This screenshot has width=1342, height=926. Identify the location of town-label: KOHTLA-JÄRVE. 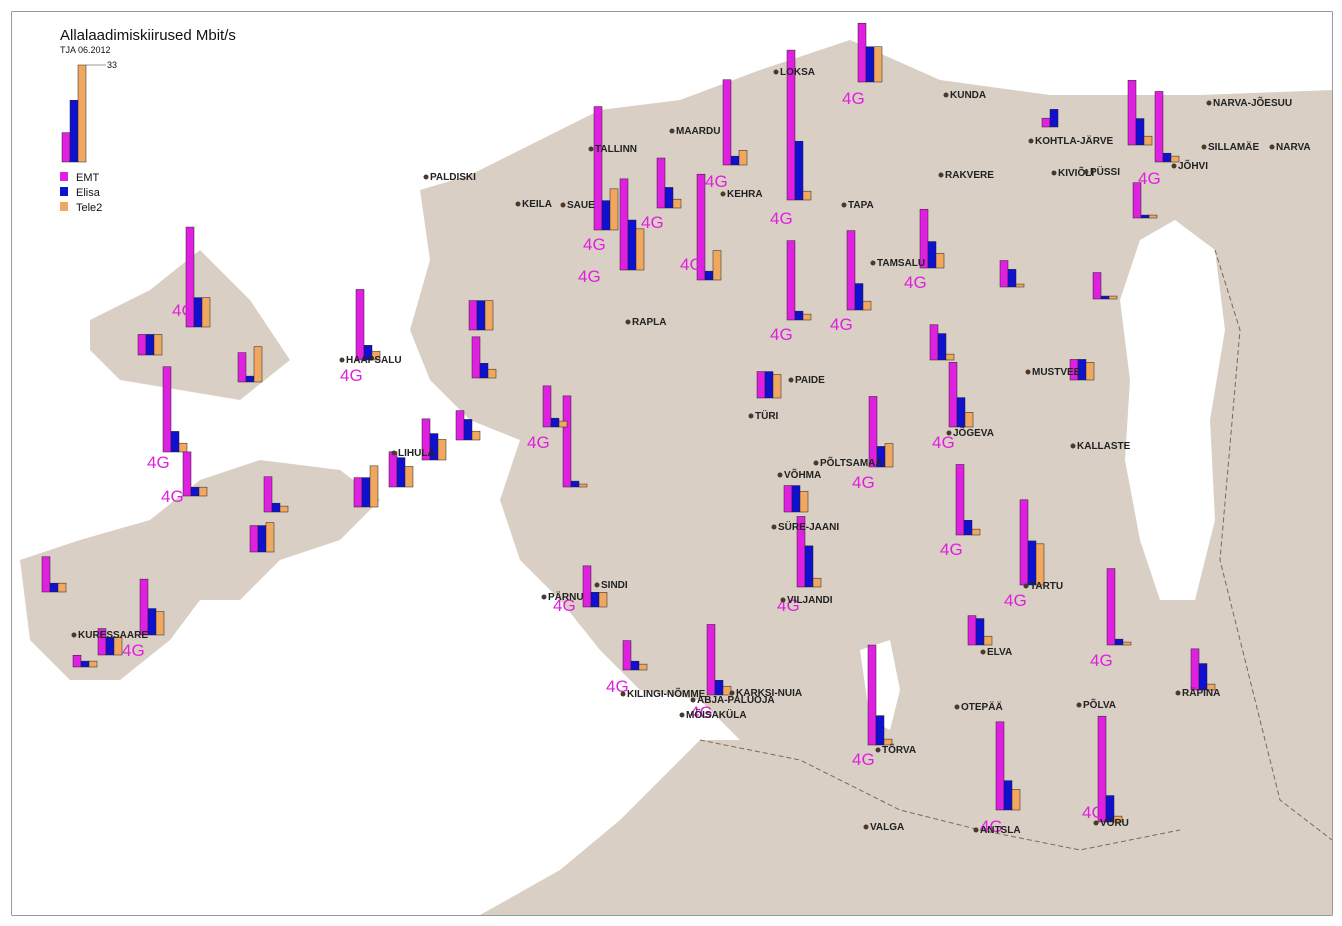
(1074, 140).